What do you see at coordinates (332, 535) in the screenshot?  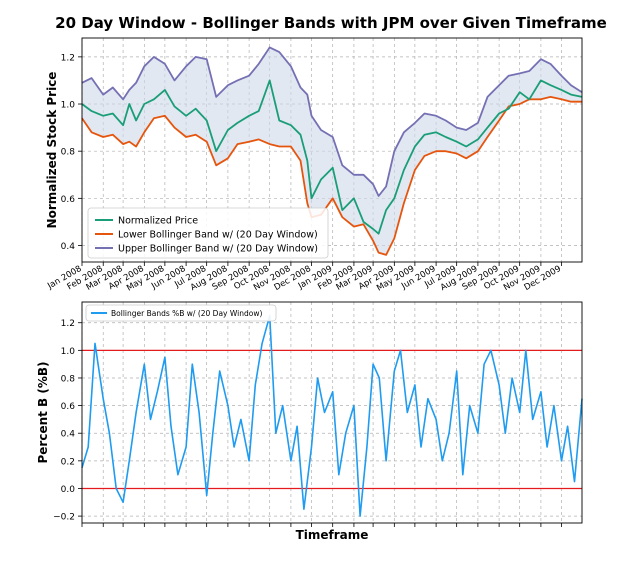 I see `x-axis-label: Timeframe` at bounding box center [332, 535].